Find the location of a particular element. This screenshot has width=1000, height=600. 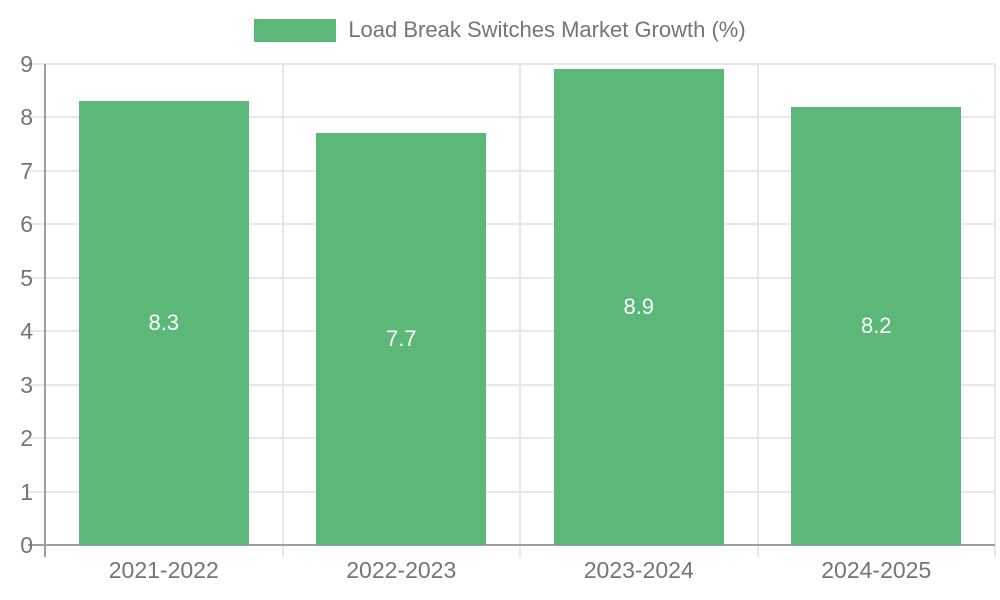

legend-label: Load Break Switches Market Growth (%) is located at coordinates (547, 29).